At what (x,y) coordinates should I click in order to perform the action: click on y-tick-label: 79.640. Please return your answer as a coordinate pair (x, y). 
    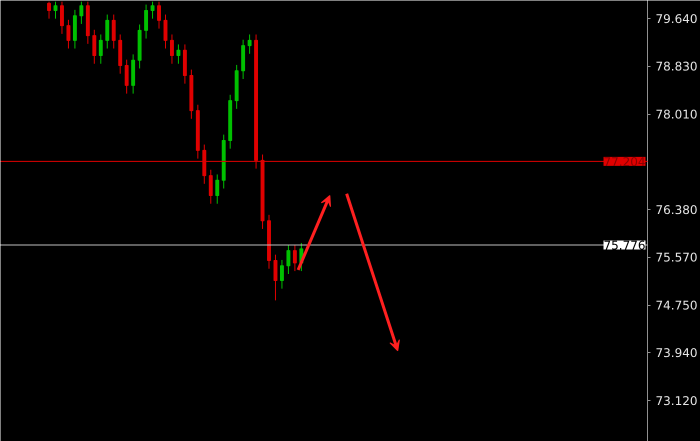
    Looking at the image, I should click on (677, 19).